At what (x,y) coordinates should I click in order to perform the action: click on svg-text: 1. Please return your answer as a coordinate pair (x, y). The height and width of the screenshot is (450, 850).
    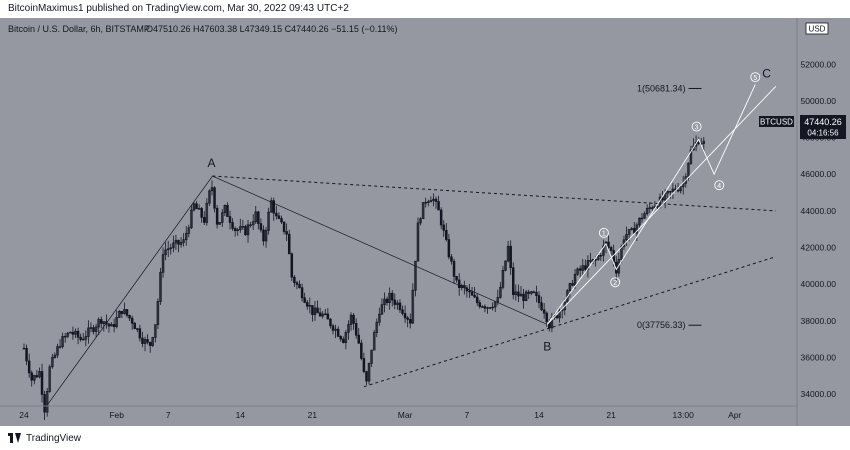
    Looking at the image, I should click on (604, 234).